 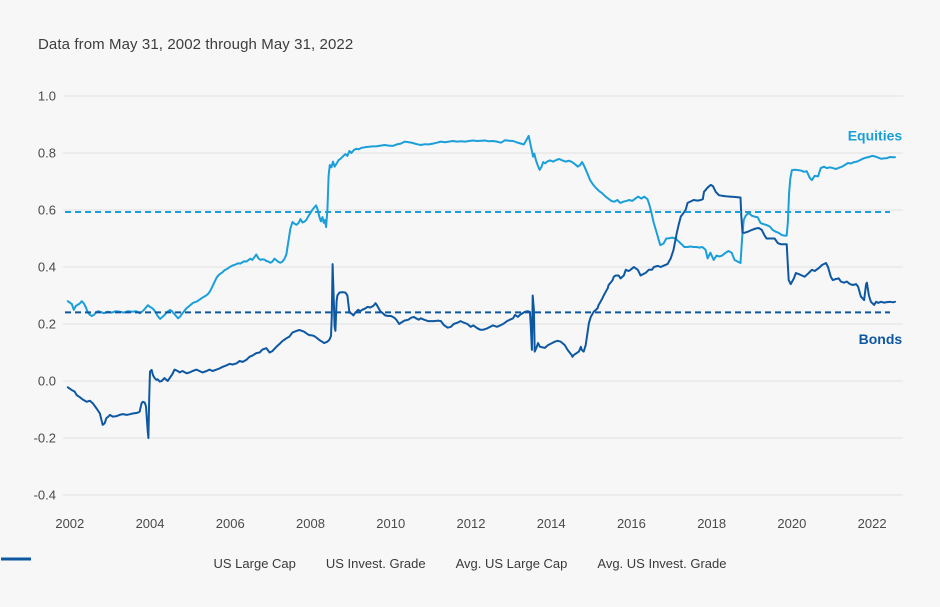 What do you see at coordinates (881, 339) in the screenshot?
I see `annotation-bonds: Bonds` at bounding box center [881, 339].